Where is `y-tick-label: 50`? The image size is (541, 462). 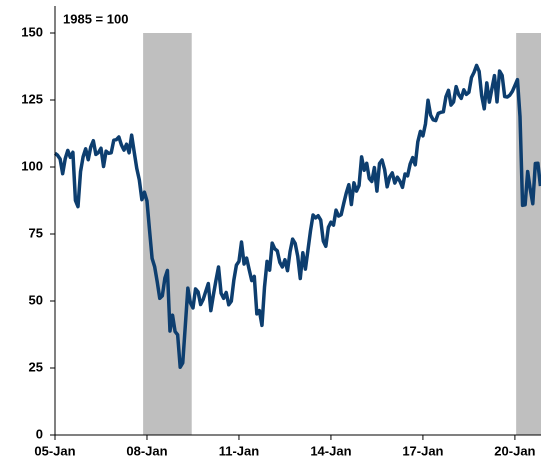 y-tick-label: 50 is located at coordinates (36, 299).